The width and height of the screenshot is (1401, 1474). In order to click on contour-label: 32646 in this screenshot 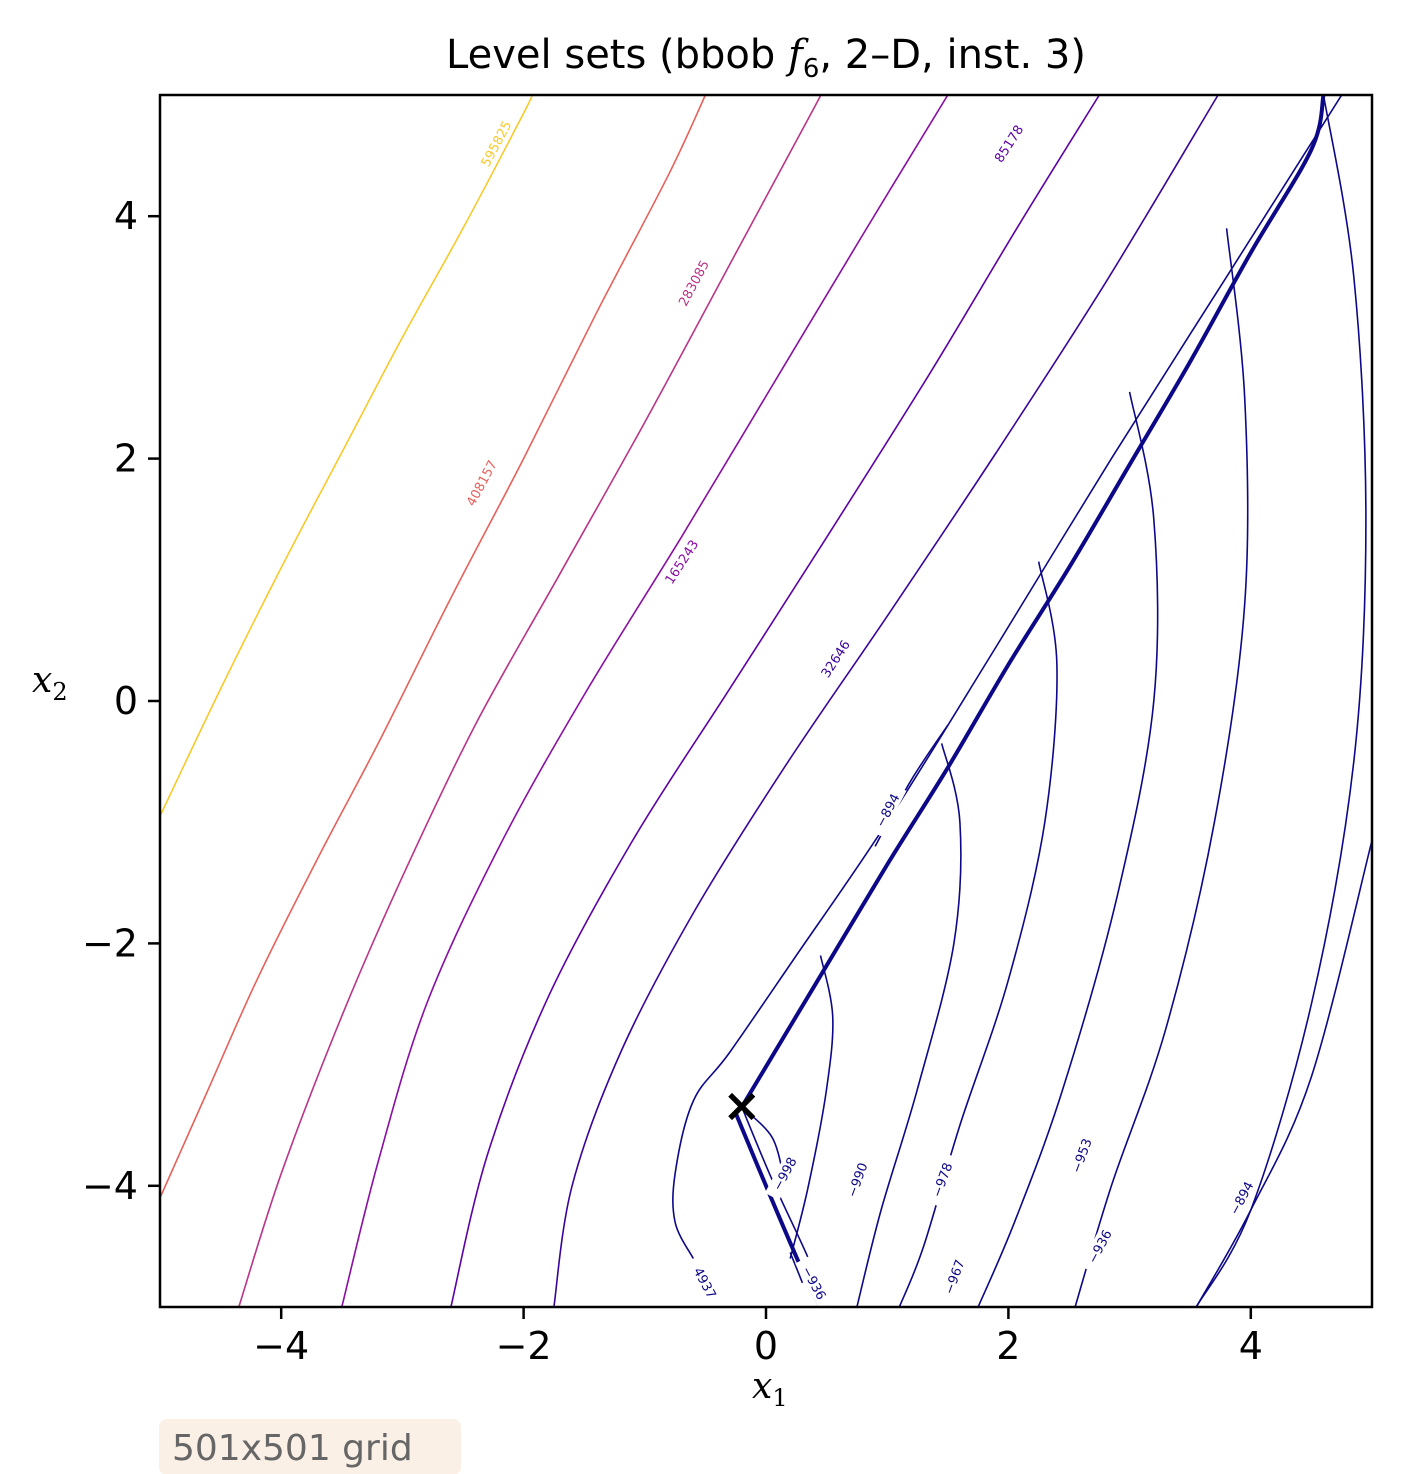, I will do `click(836, 659)`.